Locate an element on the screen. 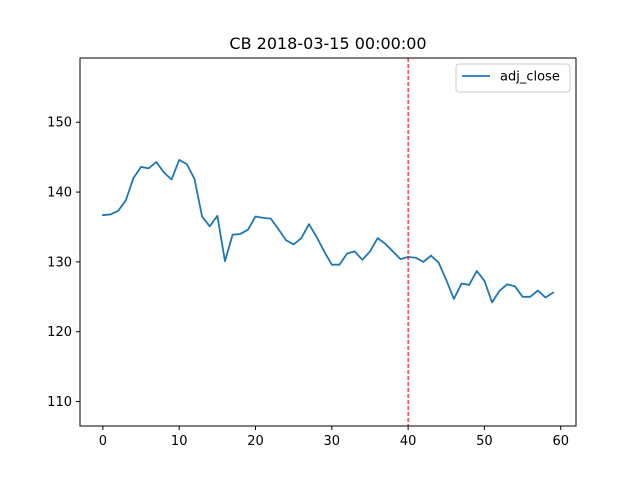  legend: adj_close is located at coordinates (513, 78).